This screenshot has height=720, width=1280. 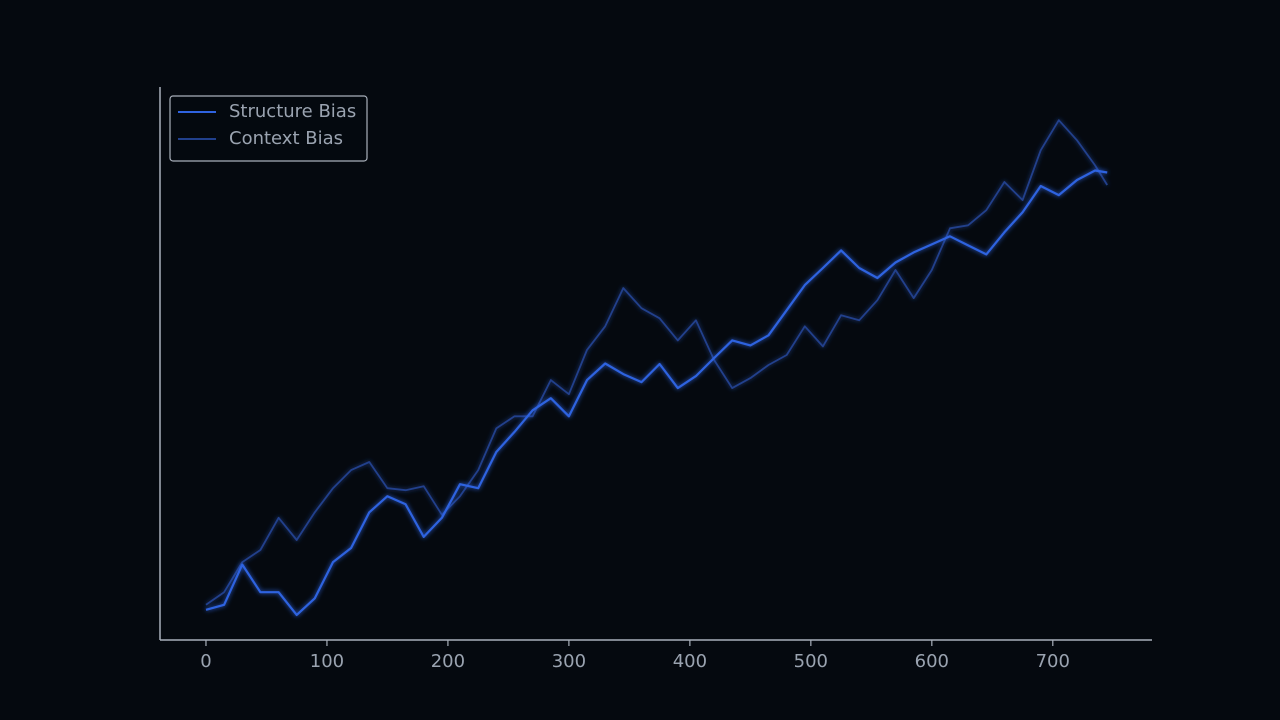 What do you see at coordinates (1053, 661) in the screenshot?
I see `x-tick-label: 700` at bounding box center [1053, 661].